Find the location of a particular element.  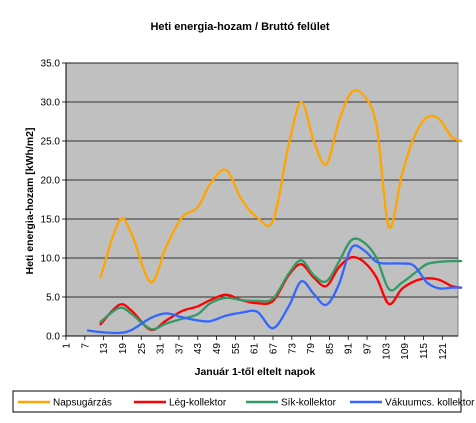

y-tick-label: 30.0 is located at coordinates (51, 103).